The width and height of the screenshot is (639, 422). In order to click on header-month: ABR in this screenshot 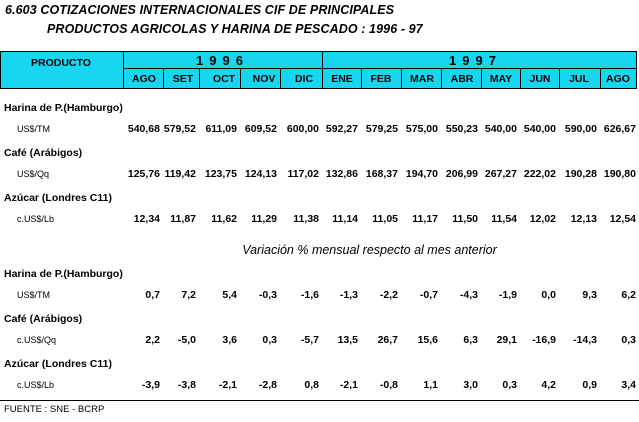, I will do `click(462, 79)`.